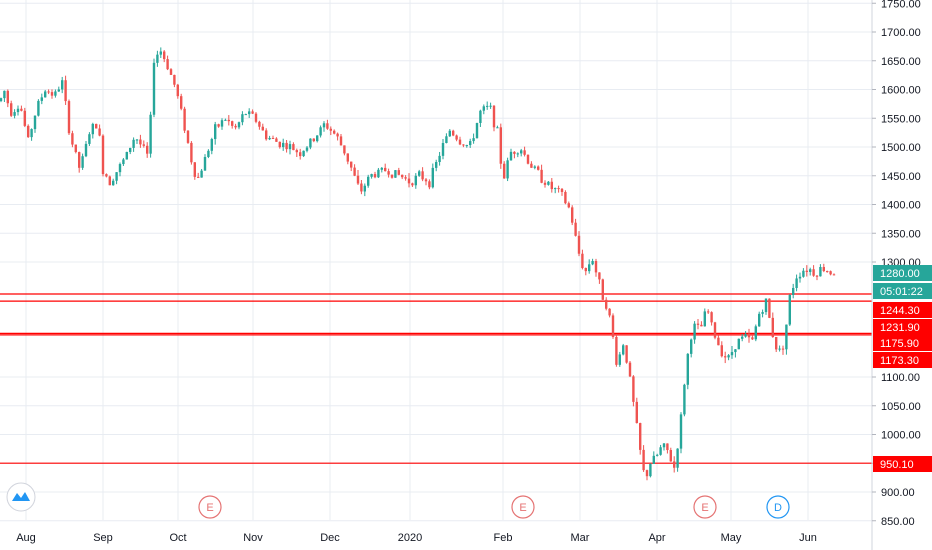 Image resolution: width=932 pixels, height=550 pixels. I want to click on tradingview-logo, so click(21, 497).